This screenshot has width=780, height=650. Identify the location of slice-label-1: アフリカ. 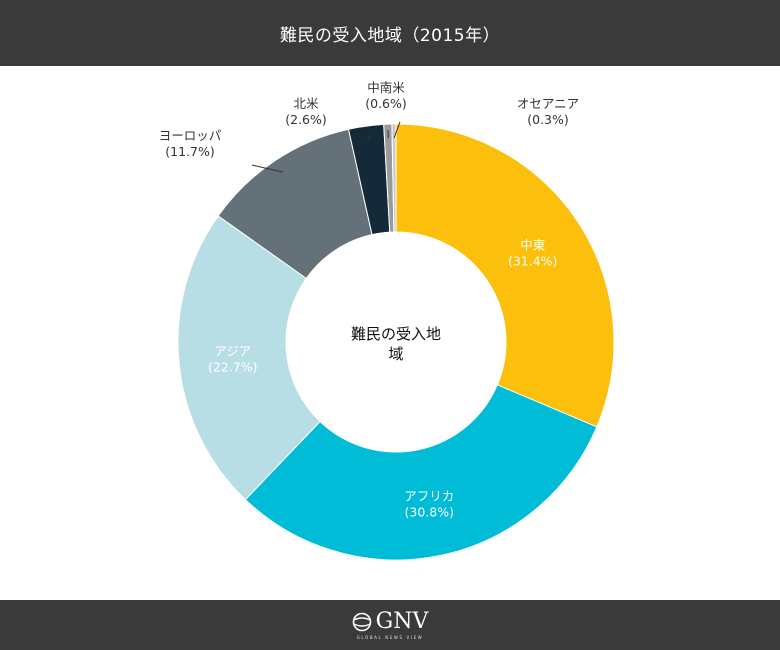
(429, 496).